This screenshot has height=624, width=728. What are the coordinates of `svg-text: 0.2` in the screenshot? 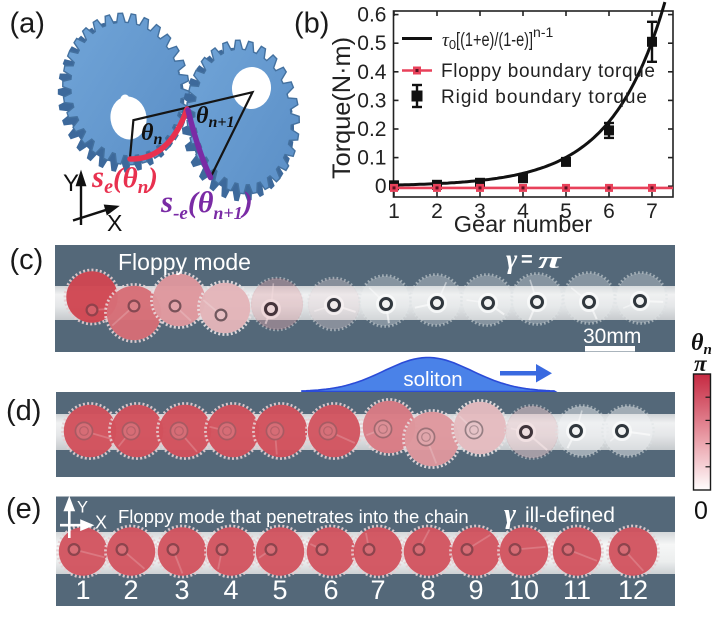 It's located at (371, 129).